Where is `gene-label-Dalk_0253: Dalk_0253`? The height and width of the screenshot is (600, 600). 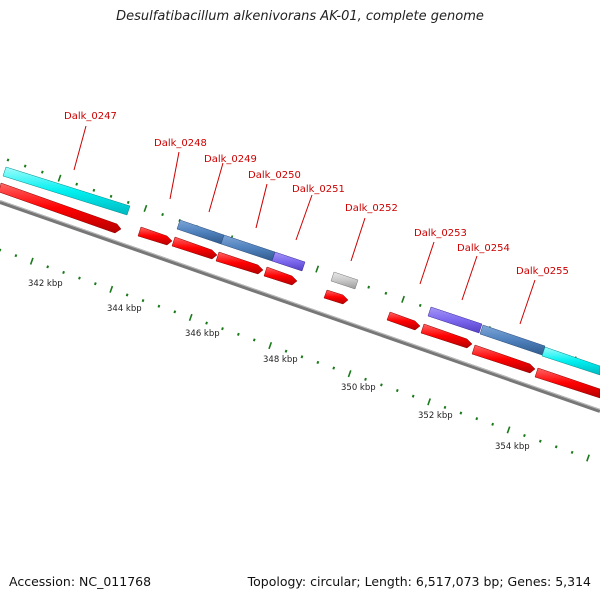
gene-label-Dalk_0253: Dalk_0253 is located at coordinates (440, 233).